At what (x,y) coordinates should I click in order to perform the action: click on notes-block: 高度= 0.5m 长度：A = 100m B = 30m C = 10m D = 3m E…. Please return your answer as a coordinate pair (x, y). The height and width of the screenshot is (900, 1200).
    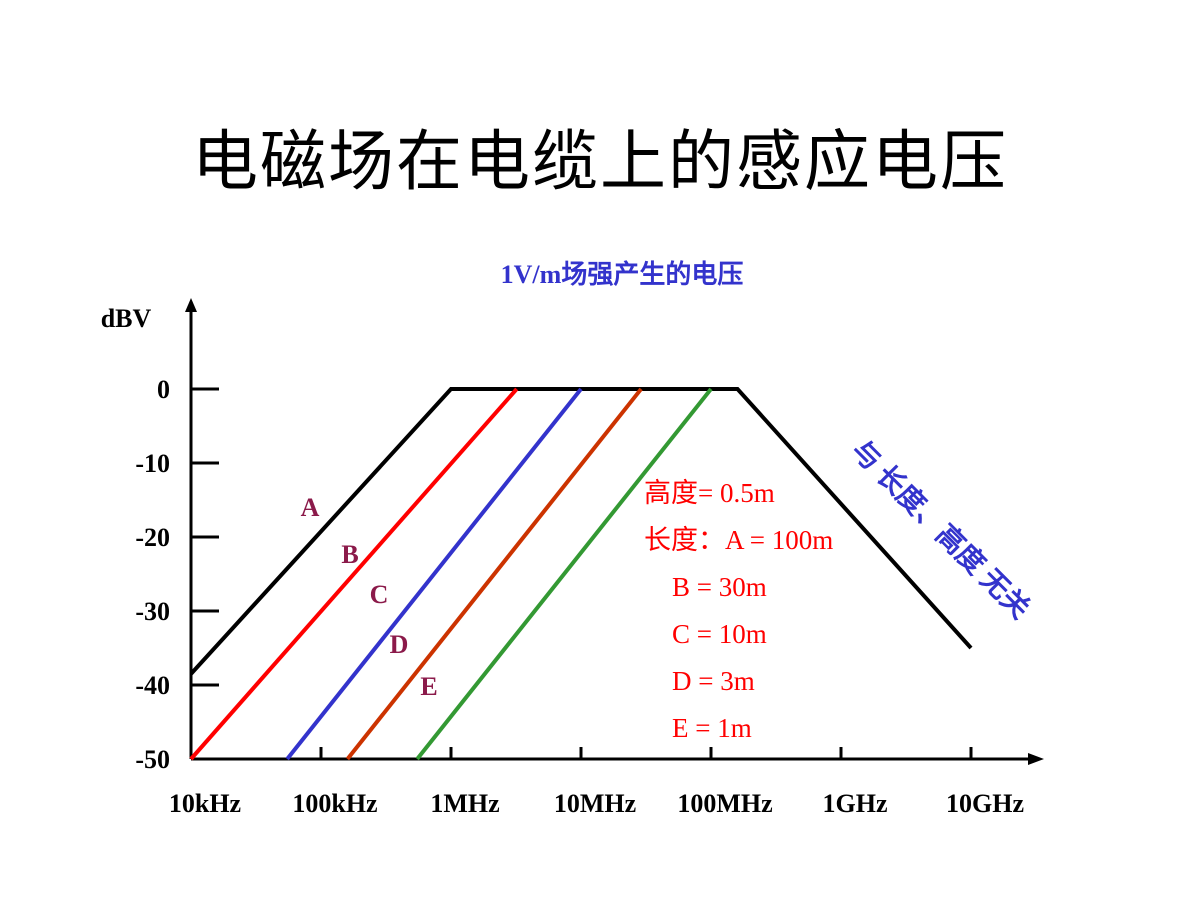
    Looking at the image, I should click on (738, 610).